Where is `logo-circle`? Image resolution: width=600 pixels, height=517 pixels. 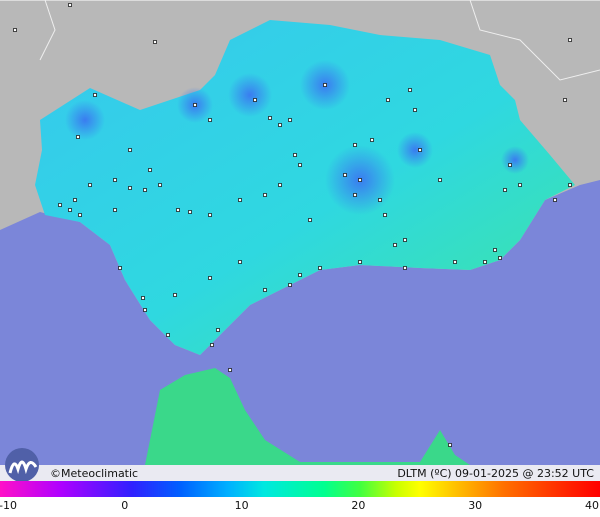
logo-circle is located at coordinates (22, 465).